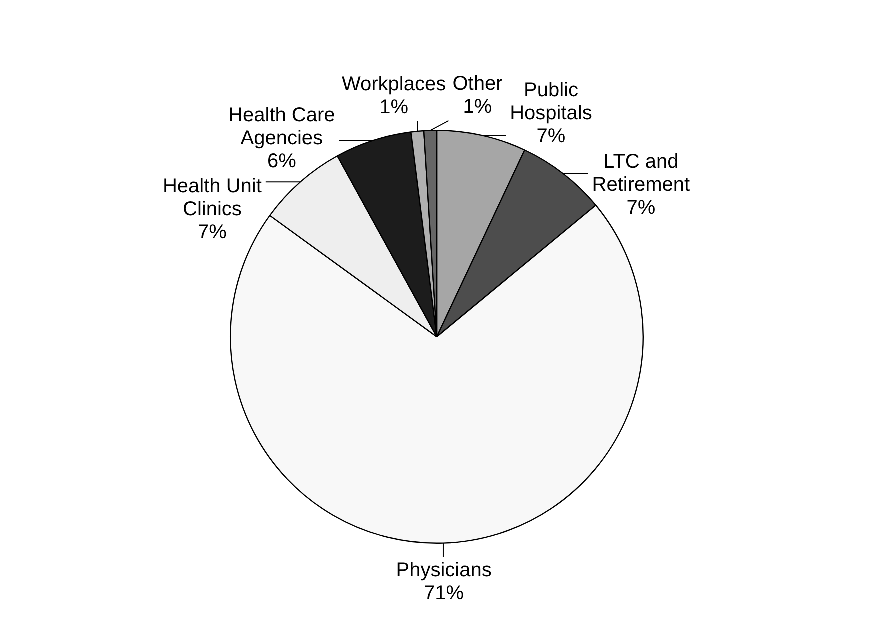 The image size is (874, 624). Describe the element at coordinates (444, 570) in the screenshot. I see `slice-label: Physicians` at that location.